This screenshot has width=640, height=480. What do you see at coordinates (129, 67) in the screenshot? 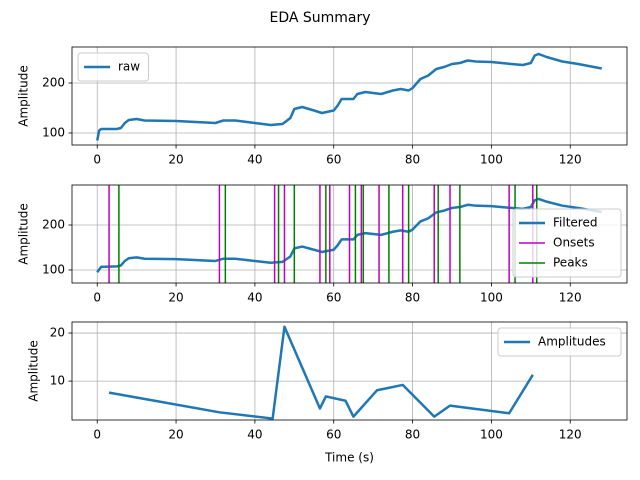
I see `legend-label: raw` at bounding box center [129, 67].